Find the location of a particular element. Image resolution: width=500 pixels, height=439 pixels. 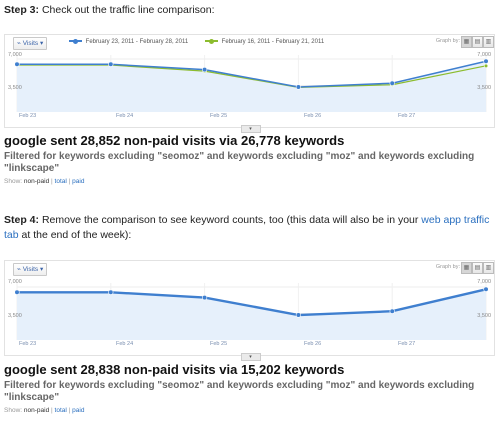

web-app-traffic-tab-link: web app traffic tab is located at coordinates (247, 227).